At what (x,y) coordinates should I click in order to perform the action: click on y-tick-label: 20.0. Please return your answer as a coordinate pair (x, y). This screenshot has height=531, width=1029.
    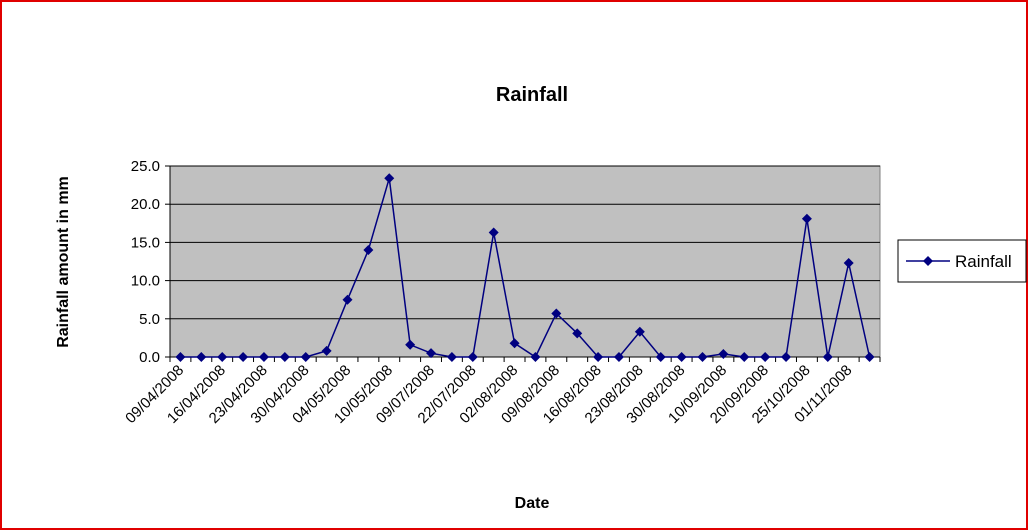
    Looking at the image, I should click on (145, 204).